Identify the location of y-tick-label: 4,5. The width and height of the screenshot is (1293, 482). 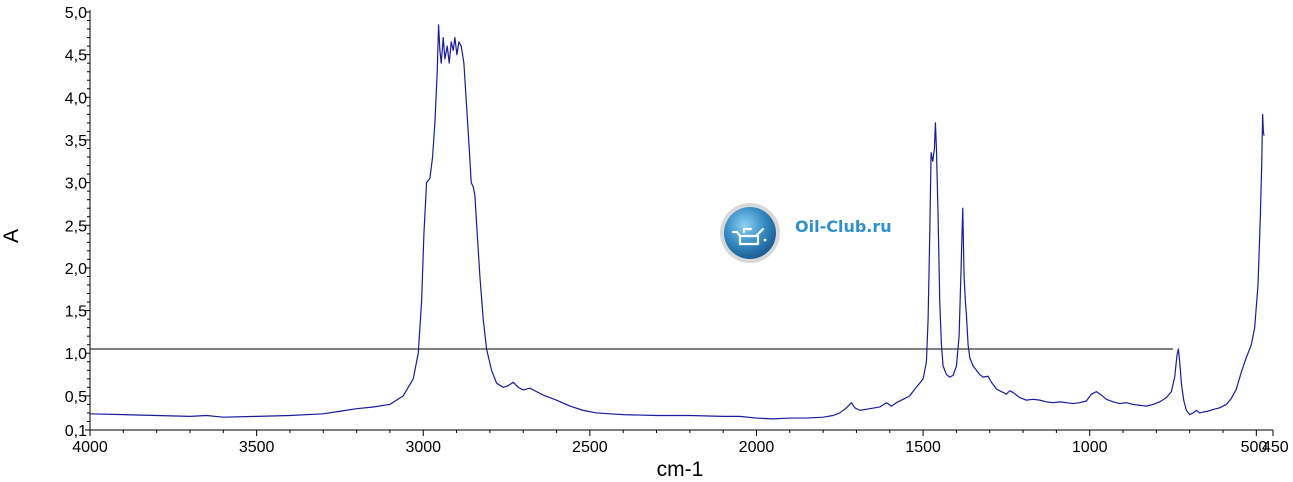
(76, 56).